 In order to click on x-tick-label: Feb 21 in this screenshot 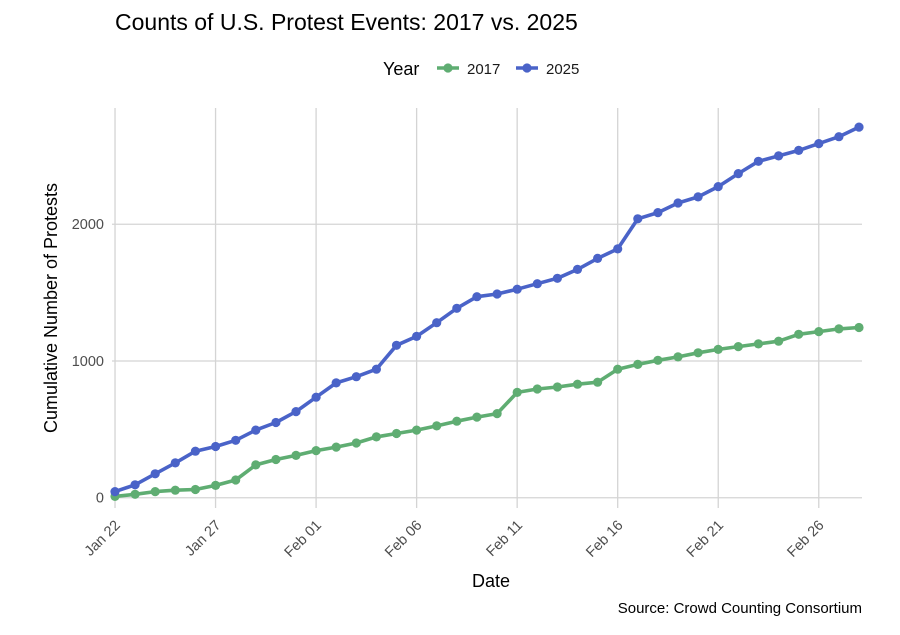, I will do `click(705, 539)`.